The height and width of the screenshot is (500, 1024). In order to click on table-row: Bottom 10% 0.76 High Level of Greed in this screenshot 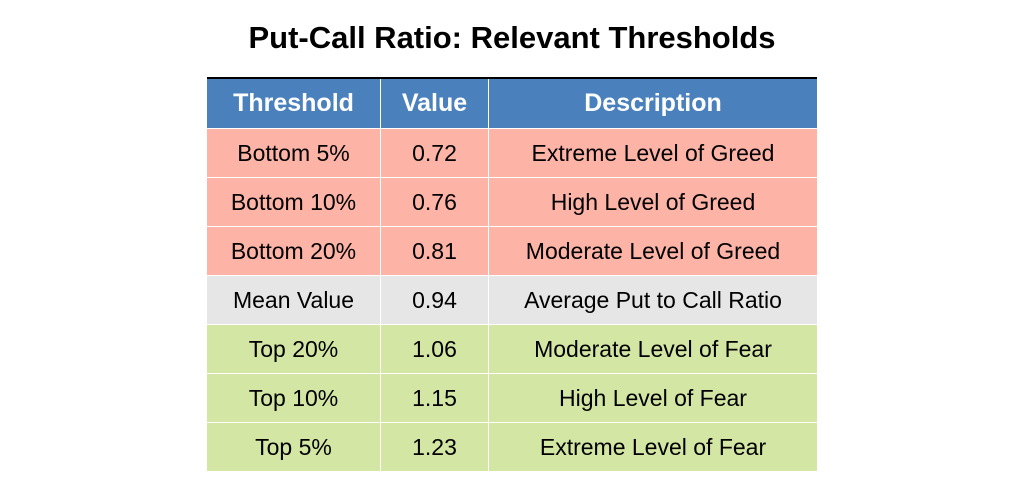, I will do `click(512, 202)`.